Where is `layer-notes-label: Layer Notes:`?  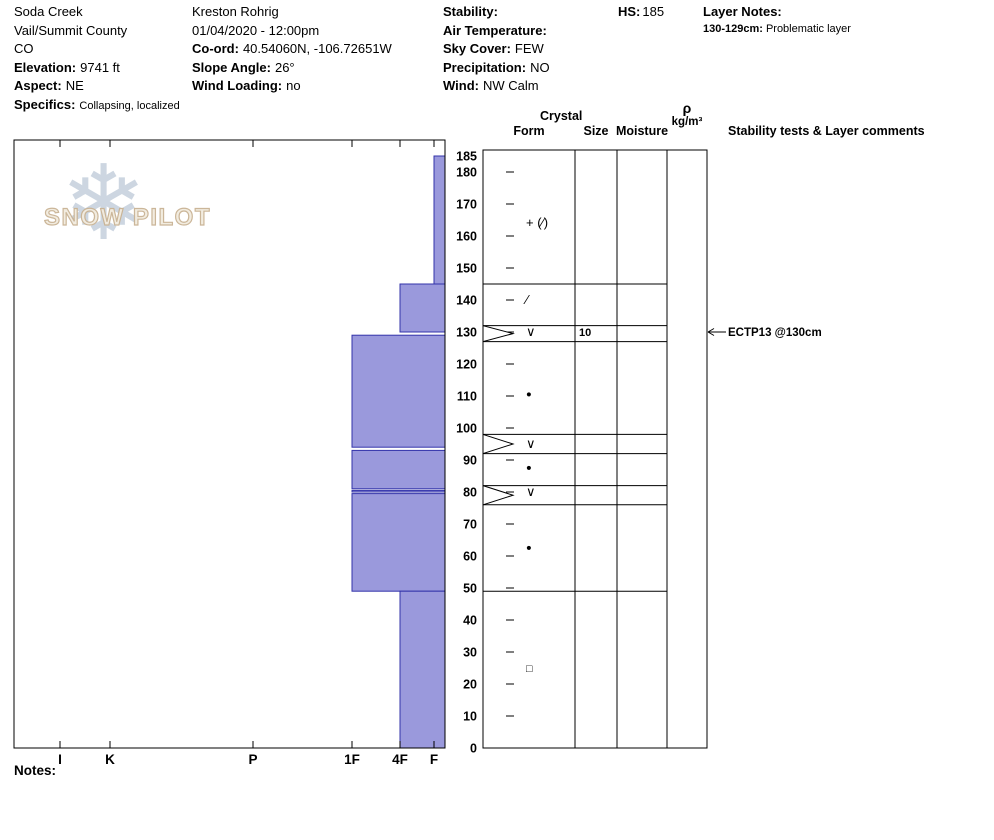 layer-notes-label: Layer Notes: is located at coordinates (742, 11).